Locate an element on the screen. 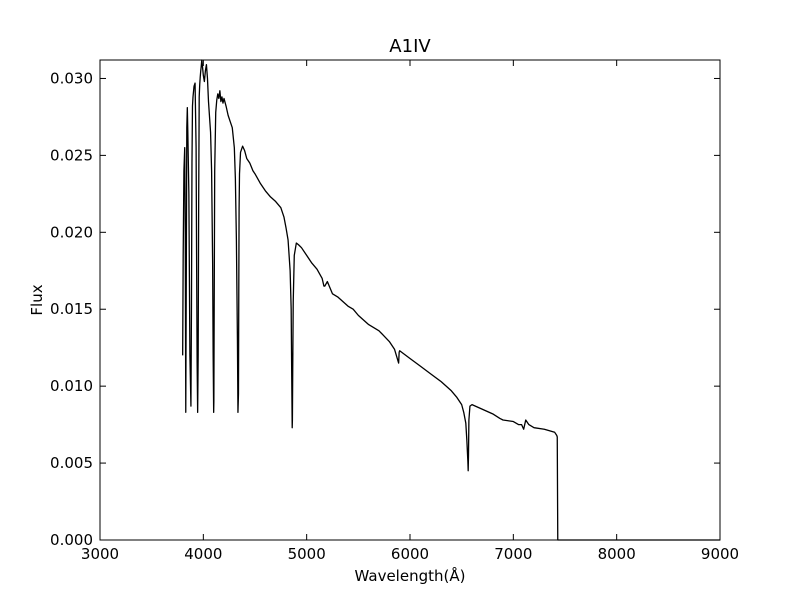 The height and width of the screenshot is (600, 800). y-tick-label: 0.020 is located at coordinates (71, 232).